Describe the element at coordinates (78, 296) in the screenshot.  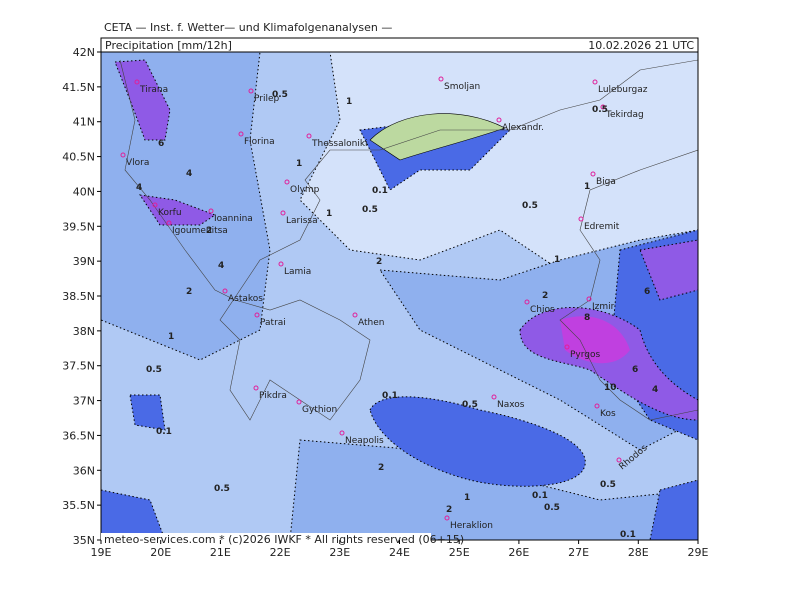
I see `lat-label: 38.5N` at that location.